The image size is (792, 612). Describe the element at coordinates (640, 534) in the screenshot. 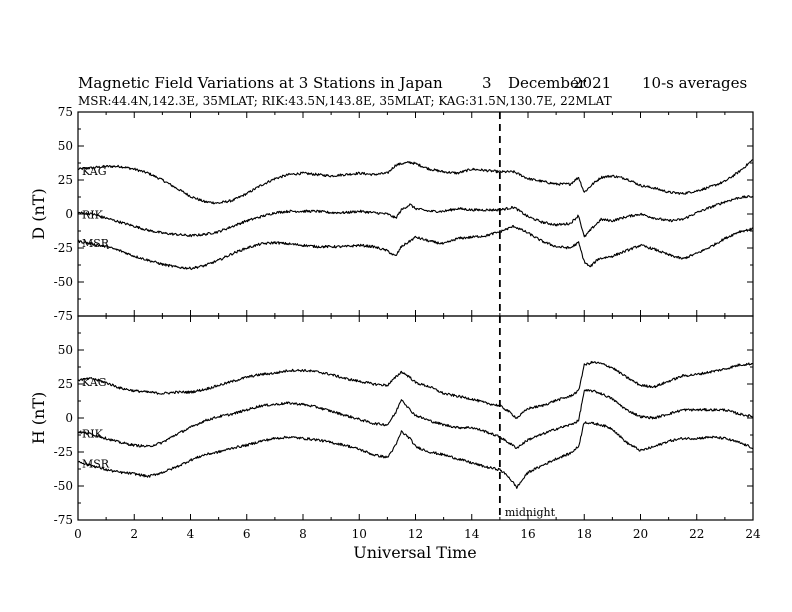

I see `x-tick-label: 20` at that location.